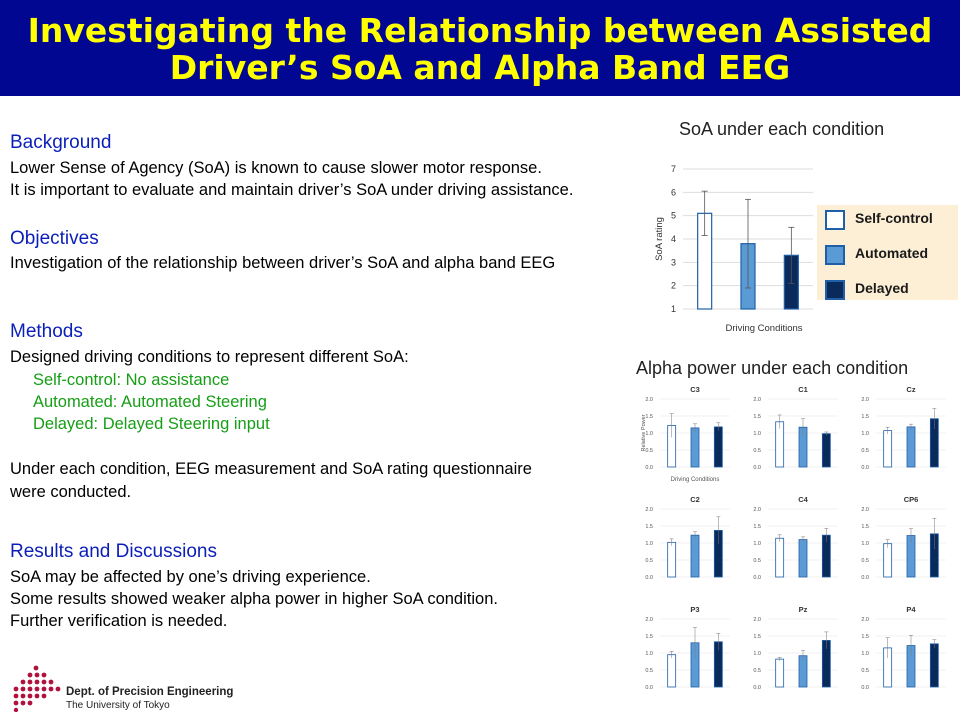 The width and height of the screenshot is (960, 720). Describe the element at coordinates (733, 249) in the screenshot. I see `soa-bar-chart: 1 2 3 4 5 6 7 Driving Conditions SoA rating` at that location.